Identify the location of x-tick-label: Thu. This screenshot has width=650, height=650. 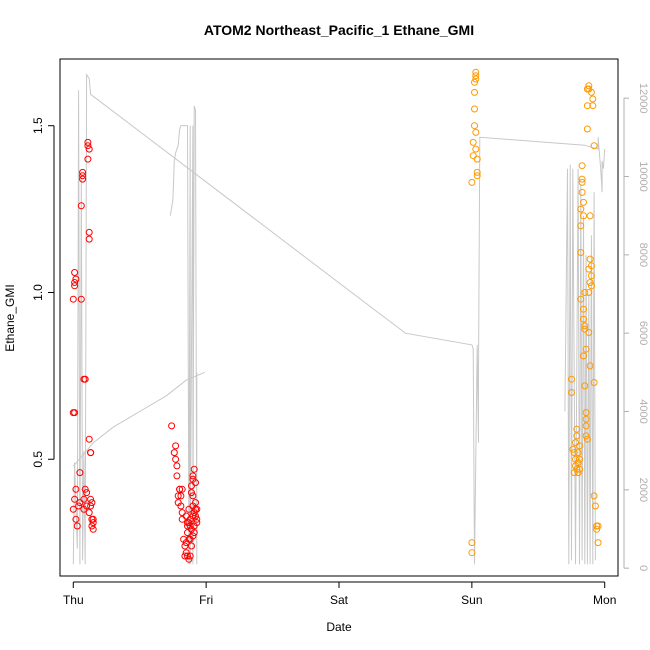
(73, 600).